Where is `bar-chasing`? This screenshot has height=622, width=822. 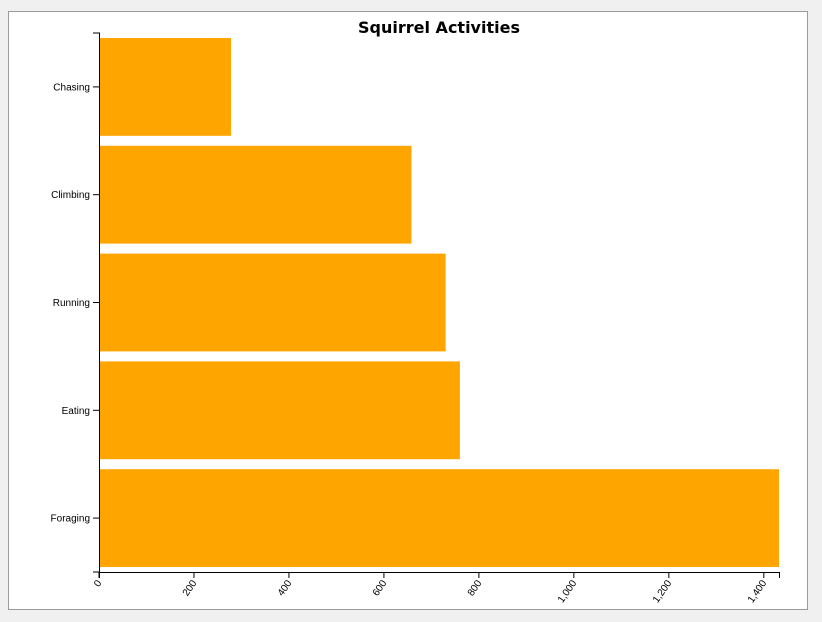
bar-chasing is located at coordinates (165, 87).